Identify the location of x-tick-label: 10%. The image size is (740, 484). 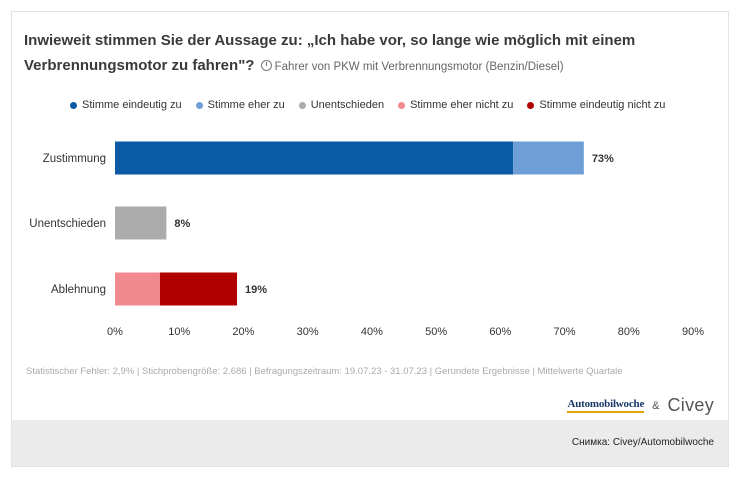
(179, 332).